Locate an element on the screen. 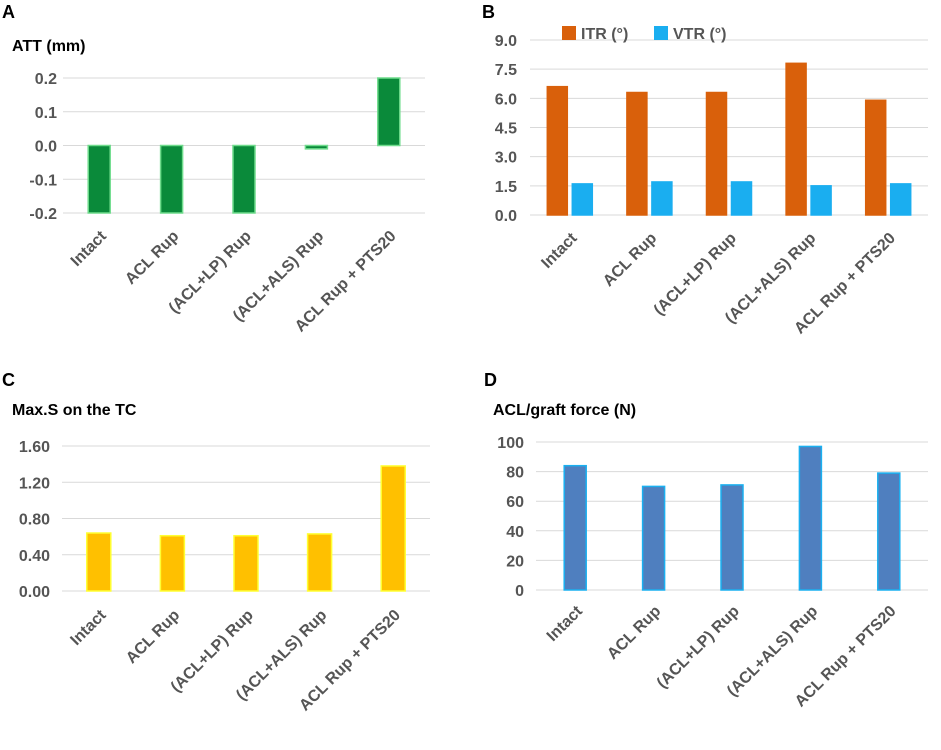 The image size is (941, 750). y-tick-label: 0.80 is located at coordinates (34, 520).